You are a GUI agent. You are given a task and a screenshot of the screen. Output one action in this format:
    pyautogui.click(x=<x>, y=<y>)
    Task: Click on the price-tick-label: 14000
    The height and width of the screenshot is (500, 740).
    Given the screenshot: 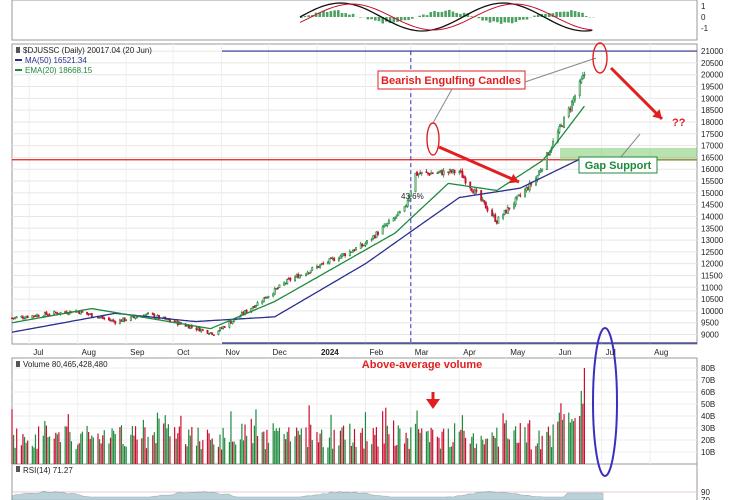 What is the action you would take?
    pyautogui.click(x=712, y=216)
    